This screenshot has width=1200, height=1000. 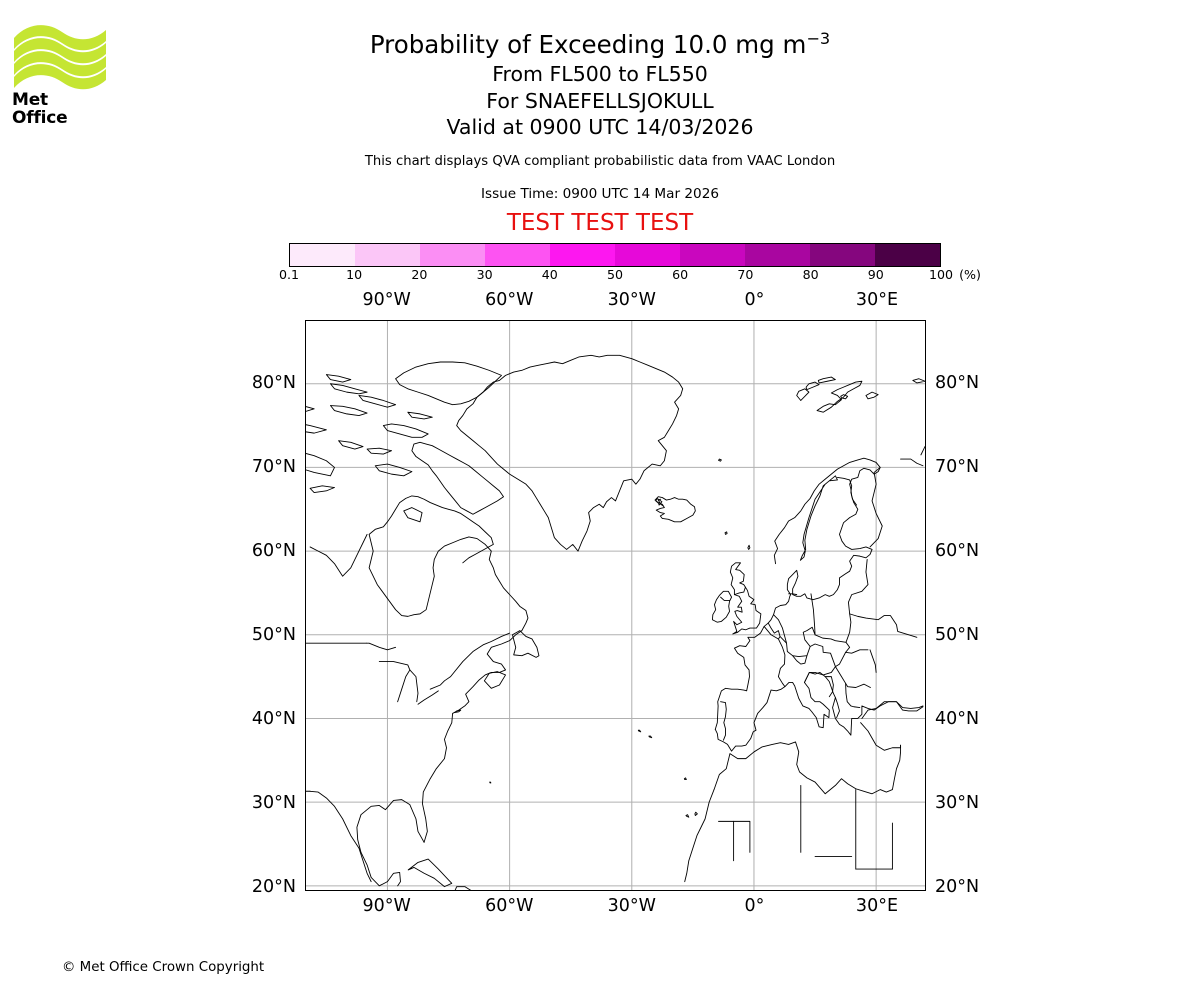 I want to click on met-office-logo: Met Office, so click(x=60, y=75).